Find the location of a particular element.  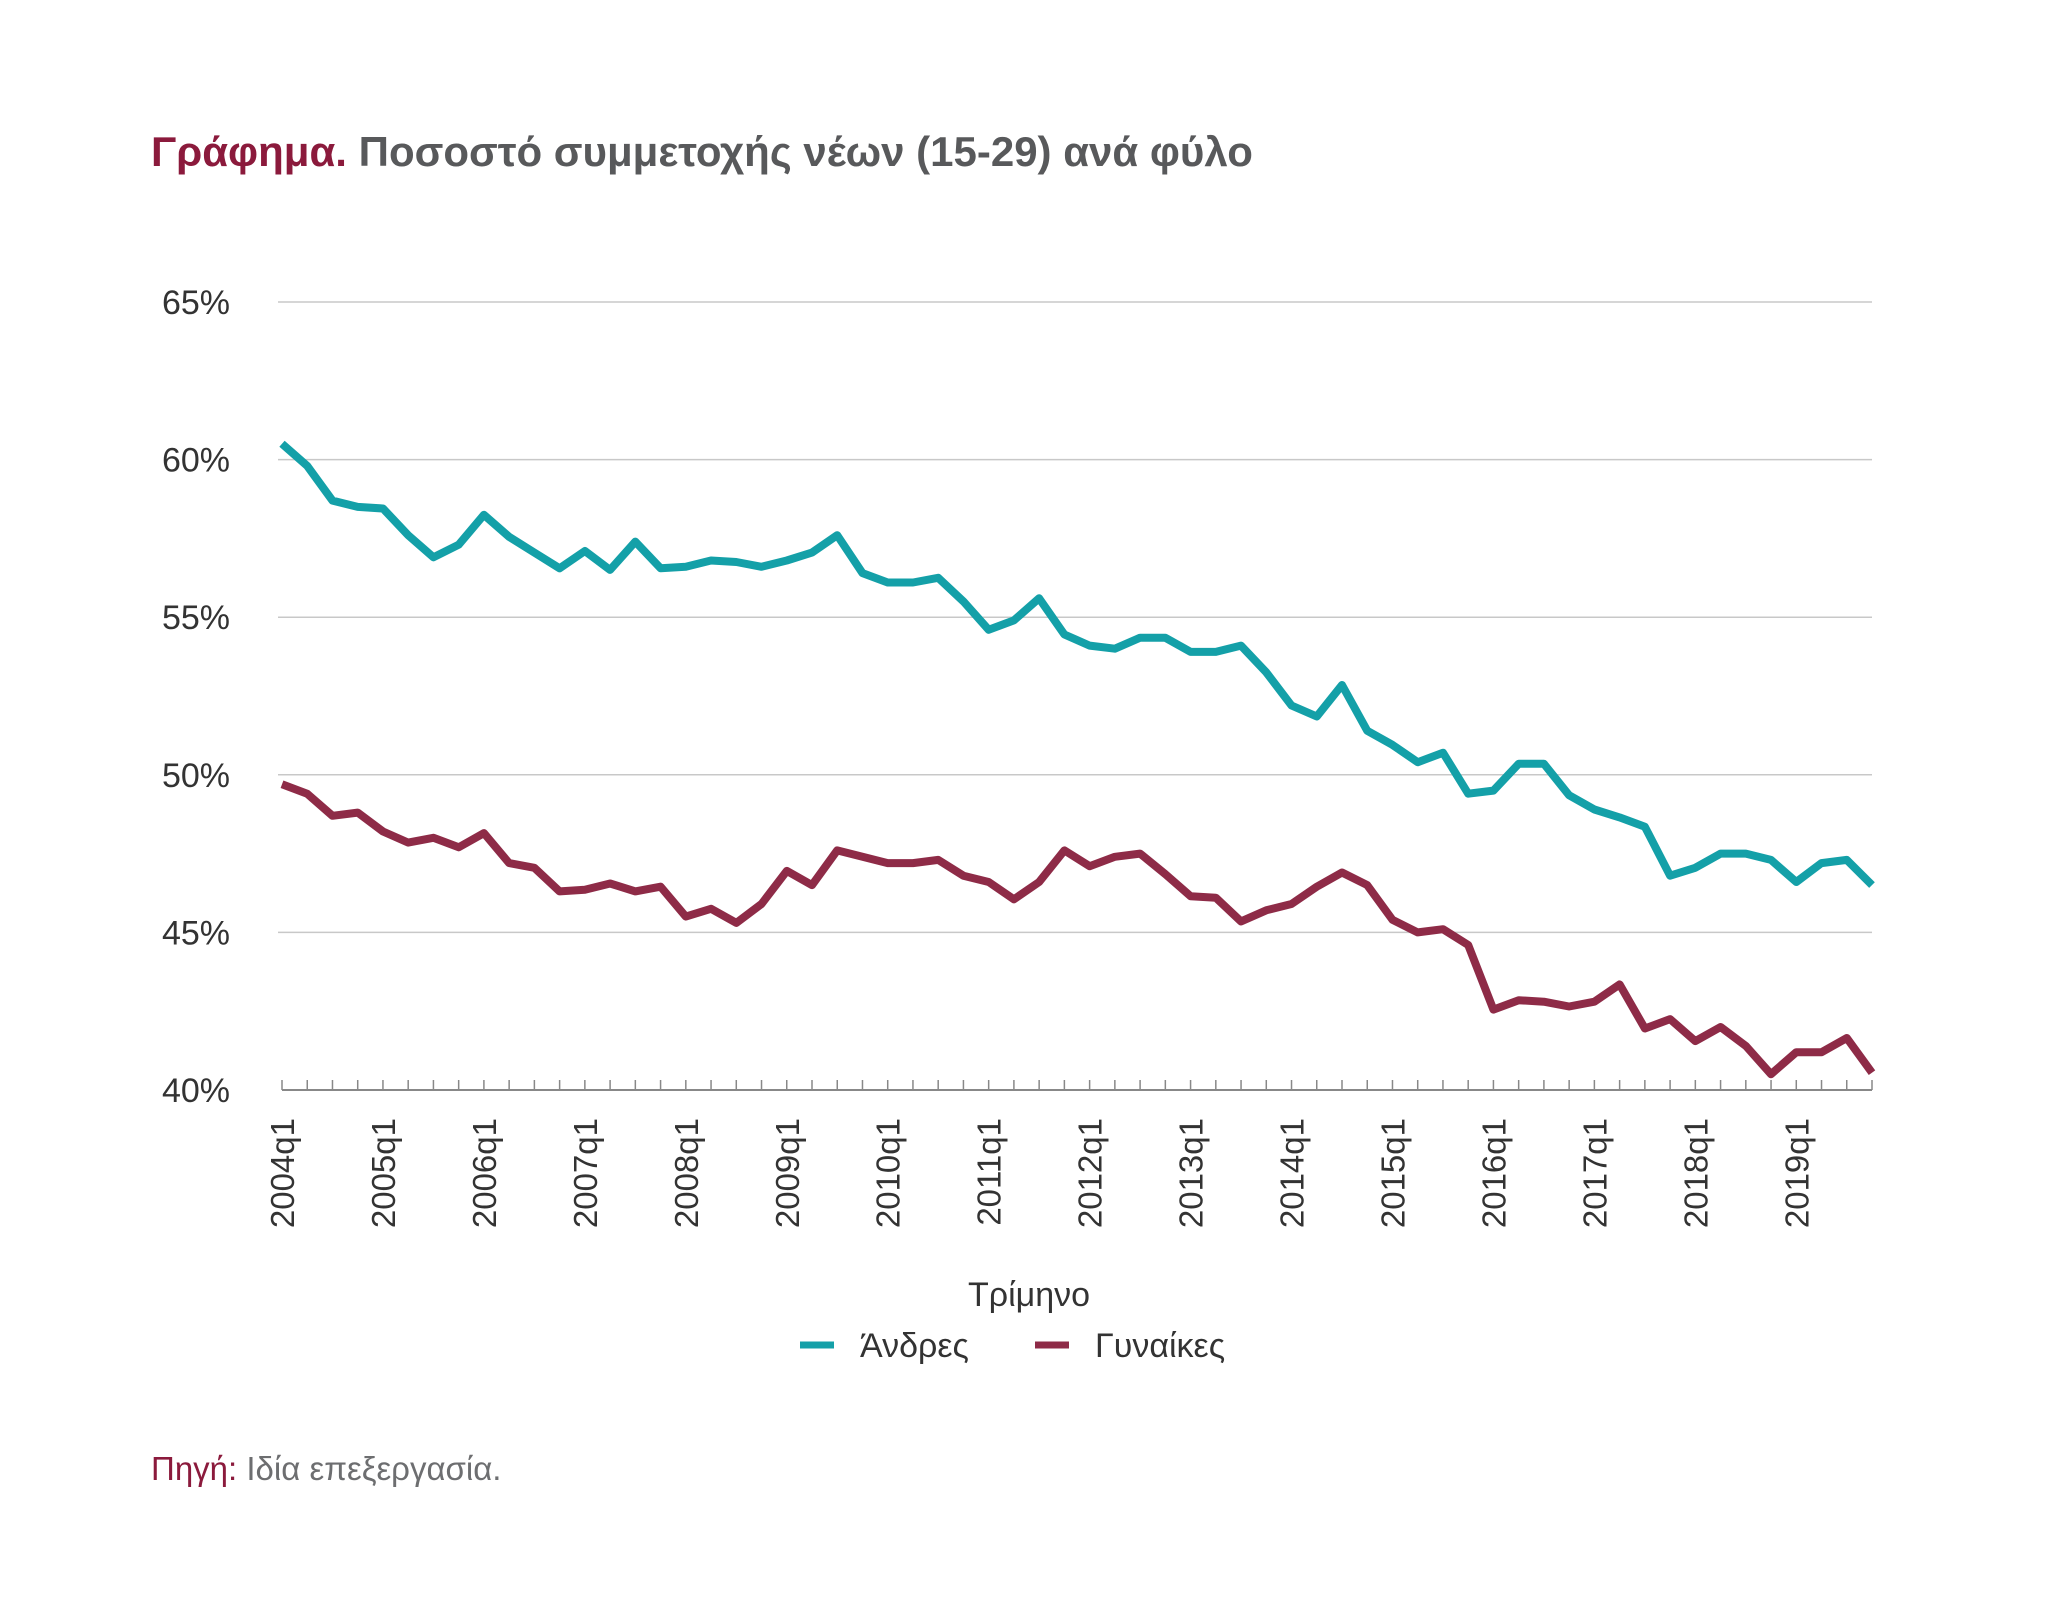

x-tick-label: 2005q1 is located at coordinates (383, 1173).